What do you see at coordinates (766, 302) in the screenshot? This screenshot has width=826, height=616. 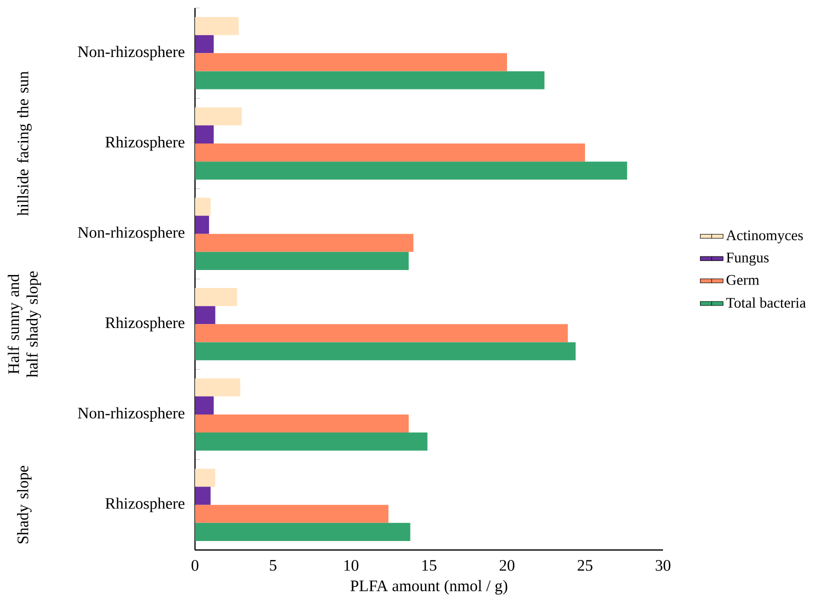 I see `legend-label: Total bacteria` at bounding box center [766, 302].